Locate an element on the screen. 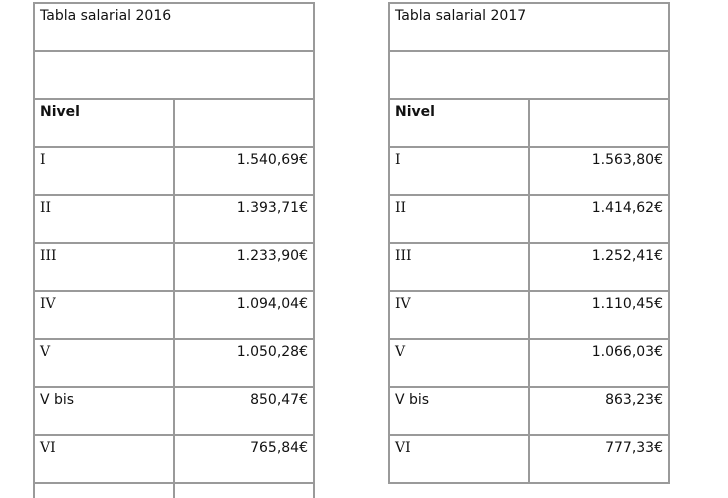 This screenshot has height=498, width=728. table-row: II 1.414,62€ is located at coordinates (529, 219).